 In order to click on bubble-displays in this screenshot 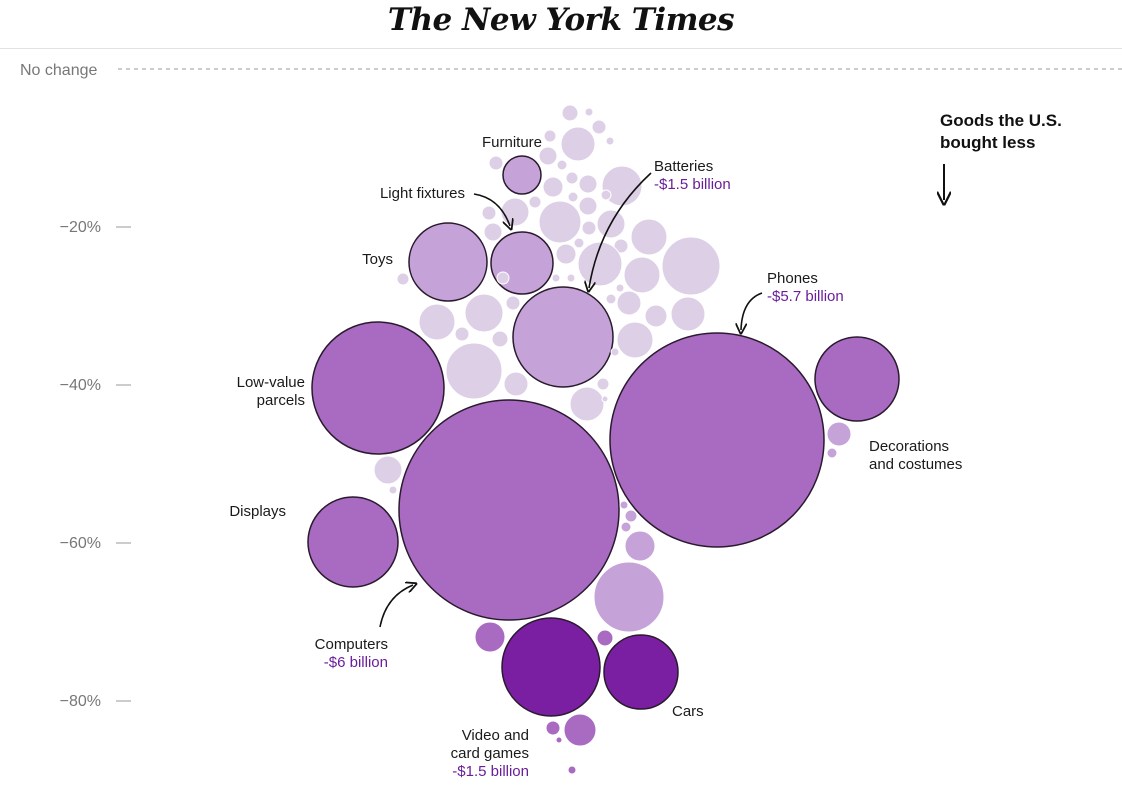, I will do `click(353, 542)`.